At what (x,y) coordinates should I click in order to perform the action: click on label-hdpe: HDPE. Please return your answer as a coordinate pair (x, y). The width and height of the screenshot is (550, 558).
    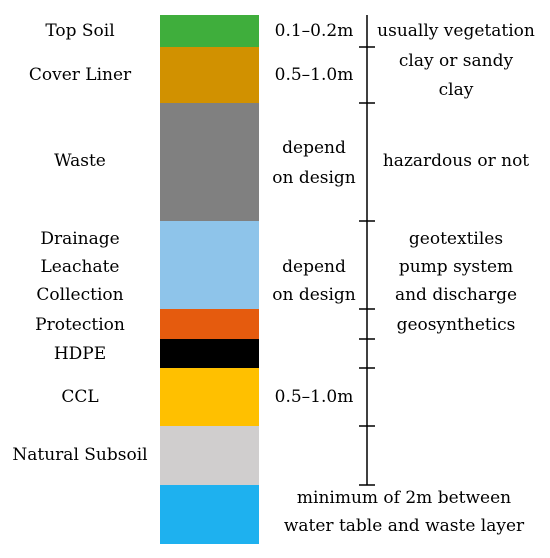
    Looking at the image, I should click on (80, 354).